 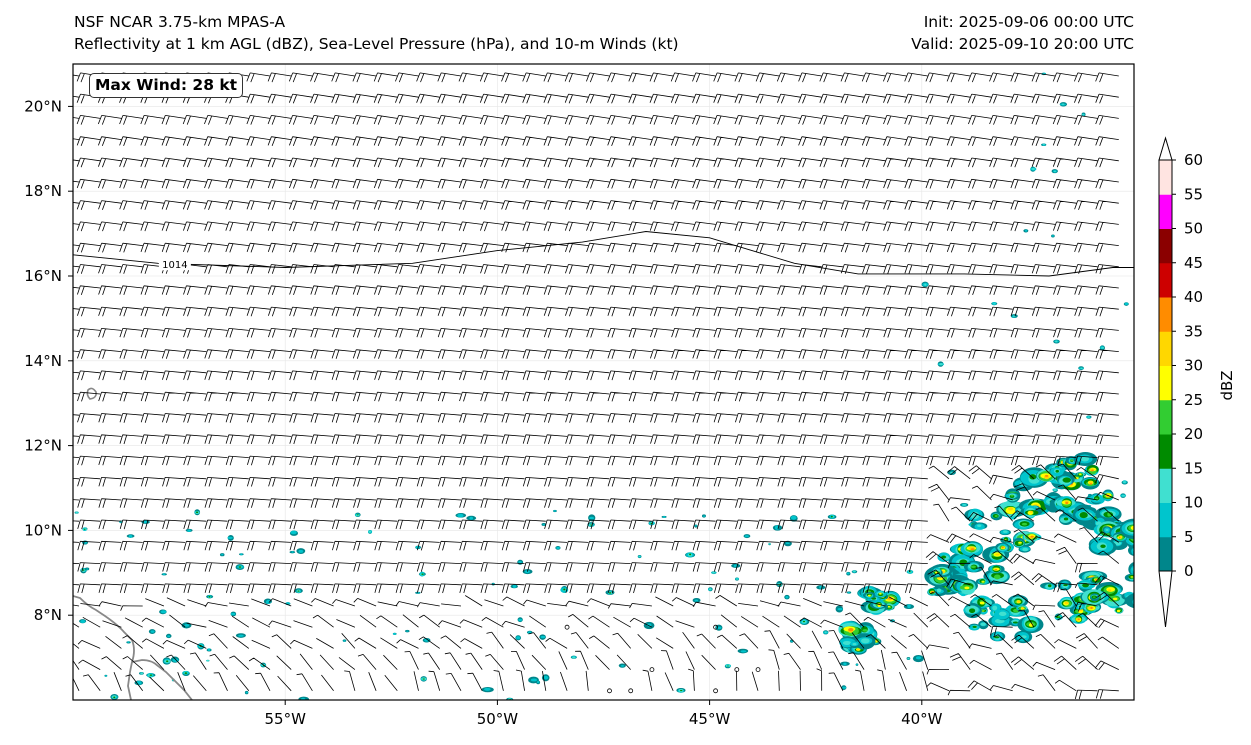 I want to click on valid-time: Valid: 2025-09-10 20:00 UTC, so click(x=1022, y=44).